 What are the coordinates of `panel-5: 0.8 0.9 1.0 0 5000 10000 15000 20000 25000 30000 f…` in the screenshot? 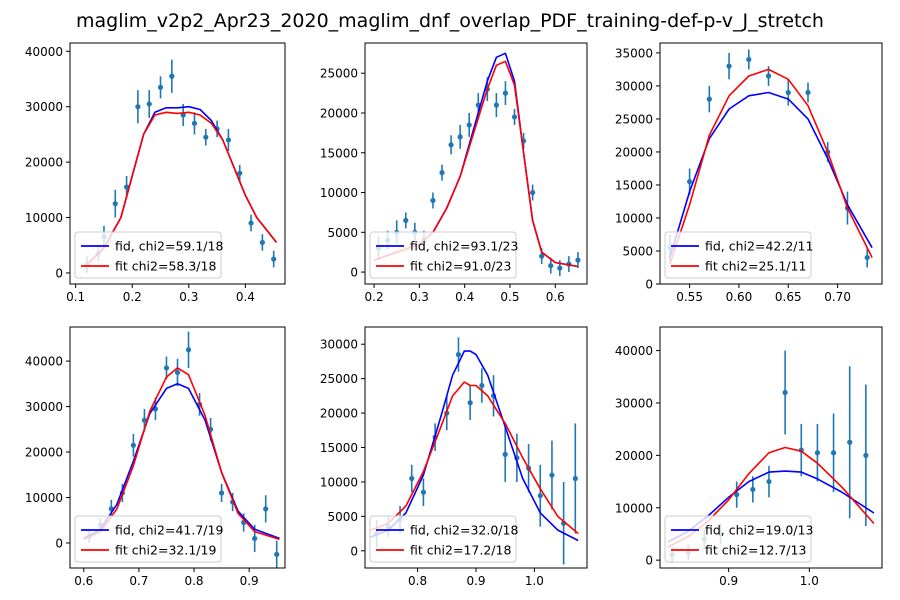 It's located at (454, 457).